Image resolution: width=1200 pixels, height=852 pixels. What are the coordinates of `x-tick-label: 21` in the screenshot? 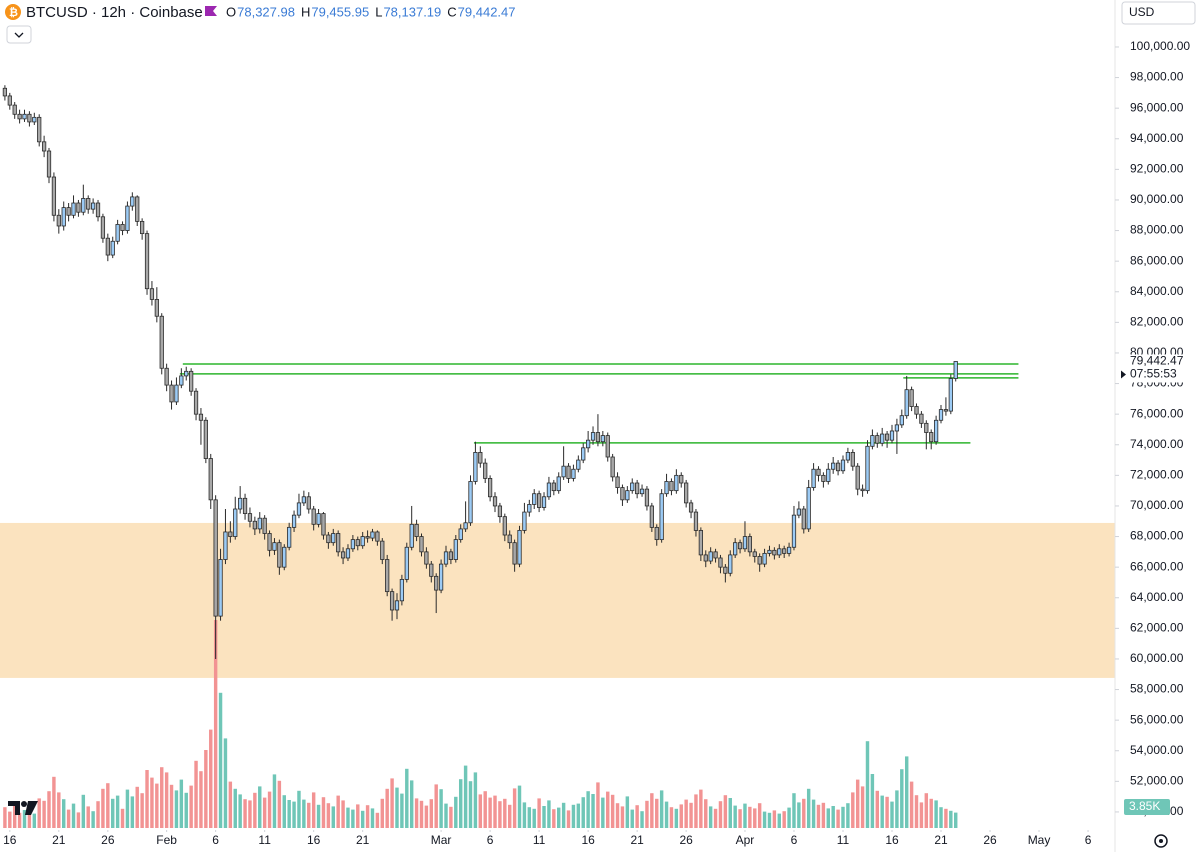 It's located at (59, 840).